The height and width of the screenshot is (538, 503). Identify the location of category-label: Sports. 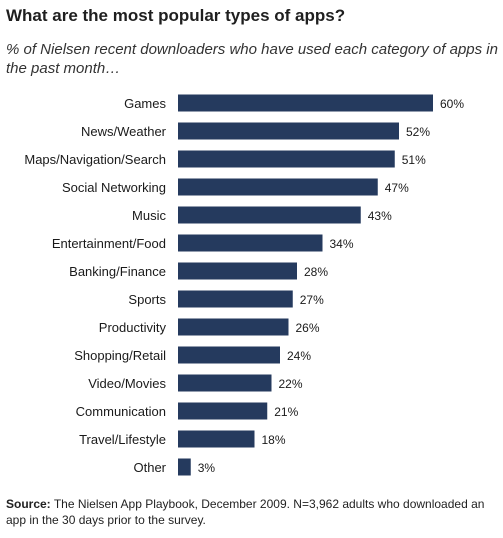
(147, 299).